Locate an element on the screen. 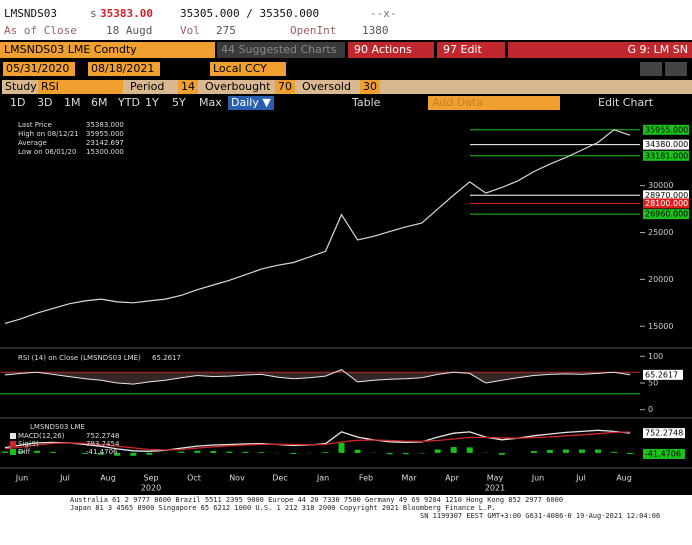  legend-swatch is located at coordinates (13, 452).